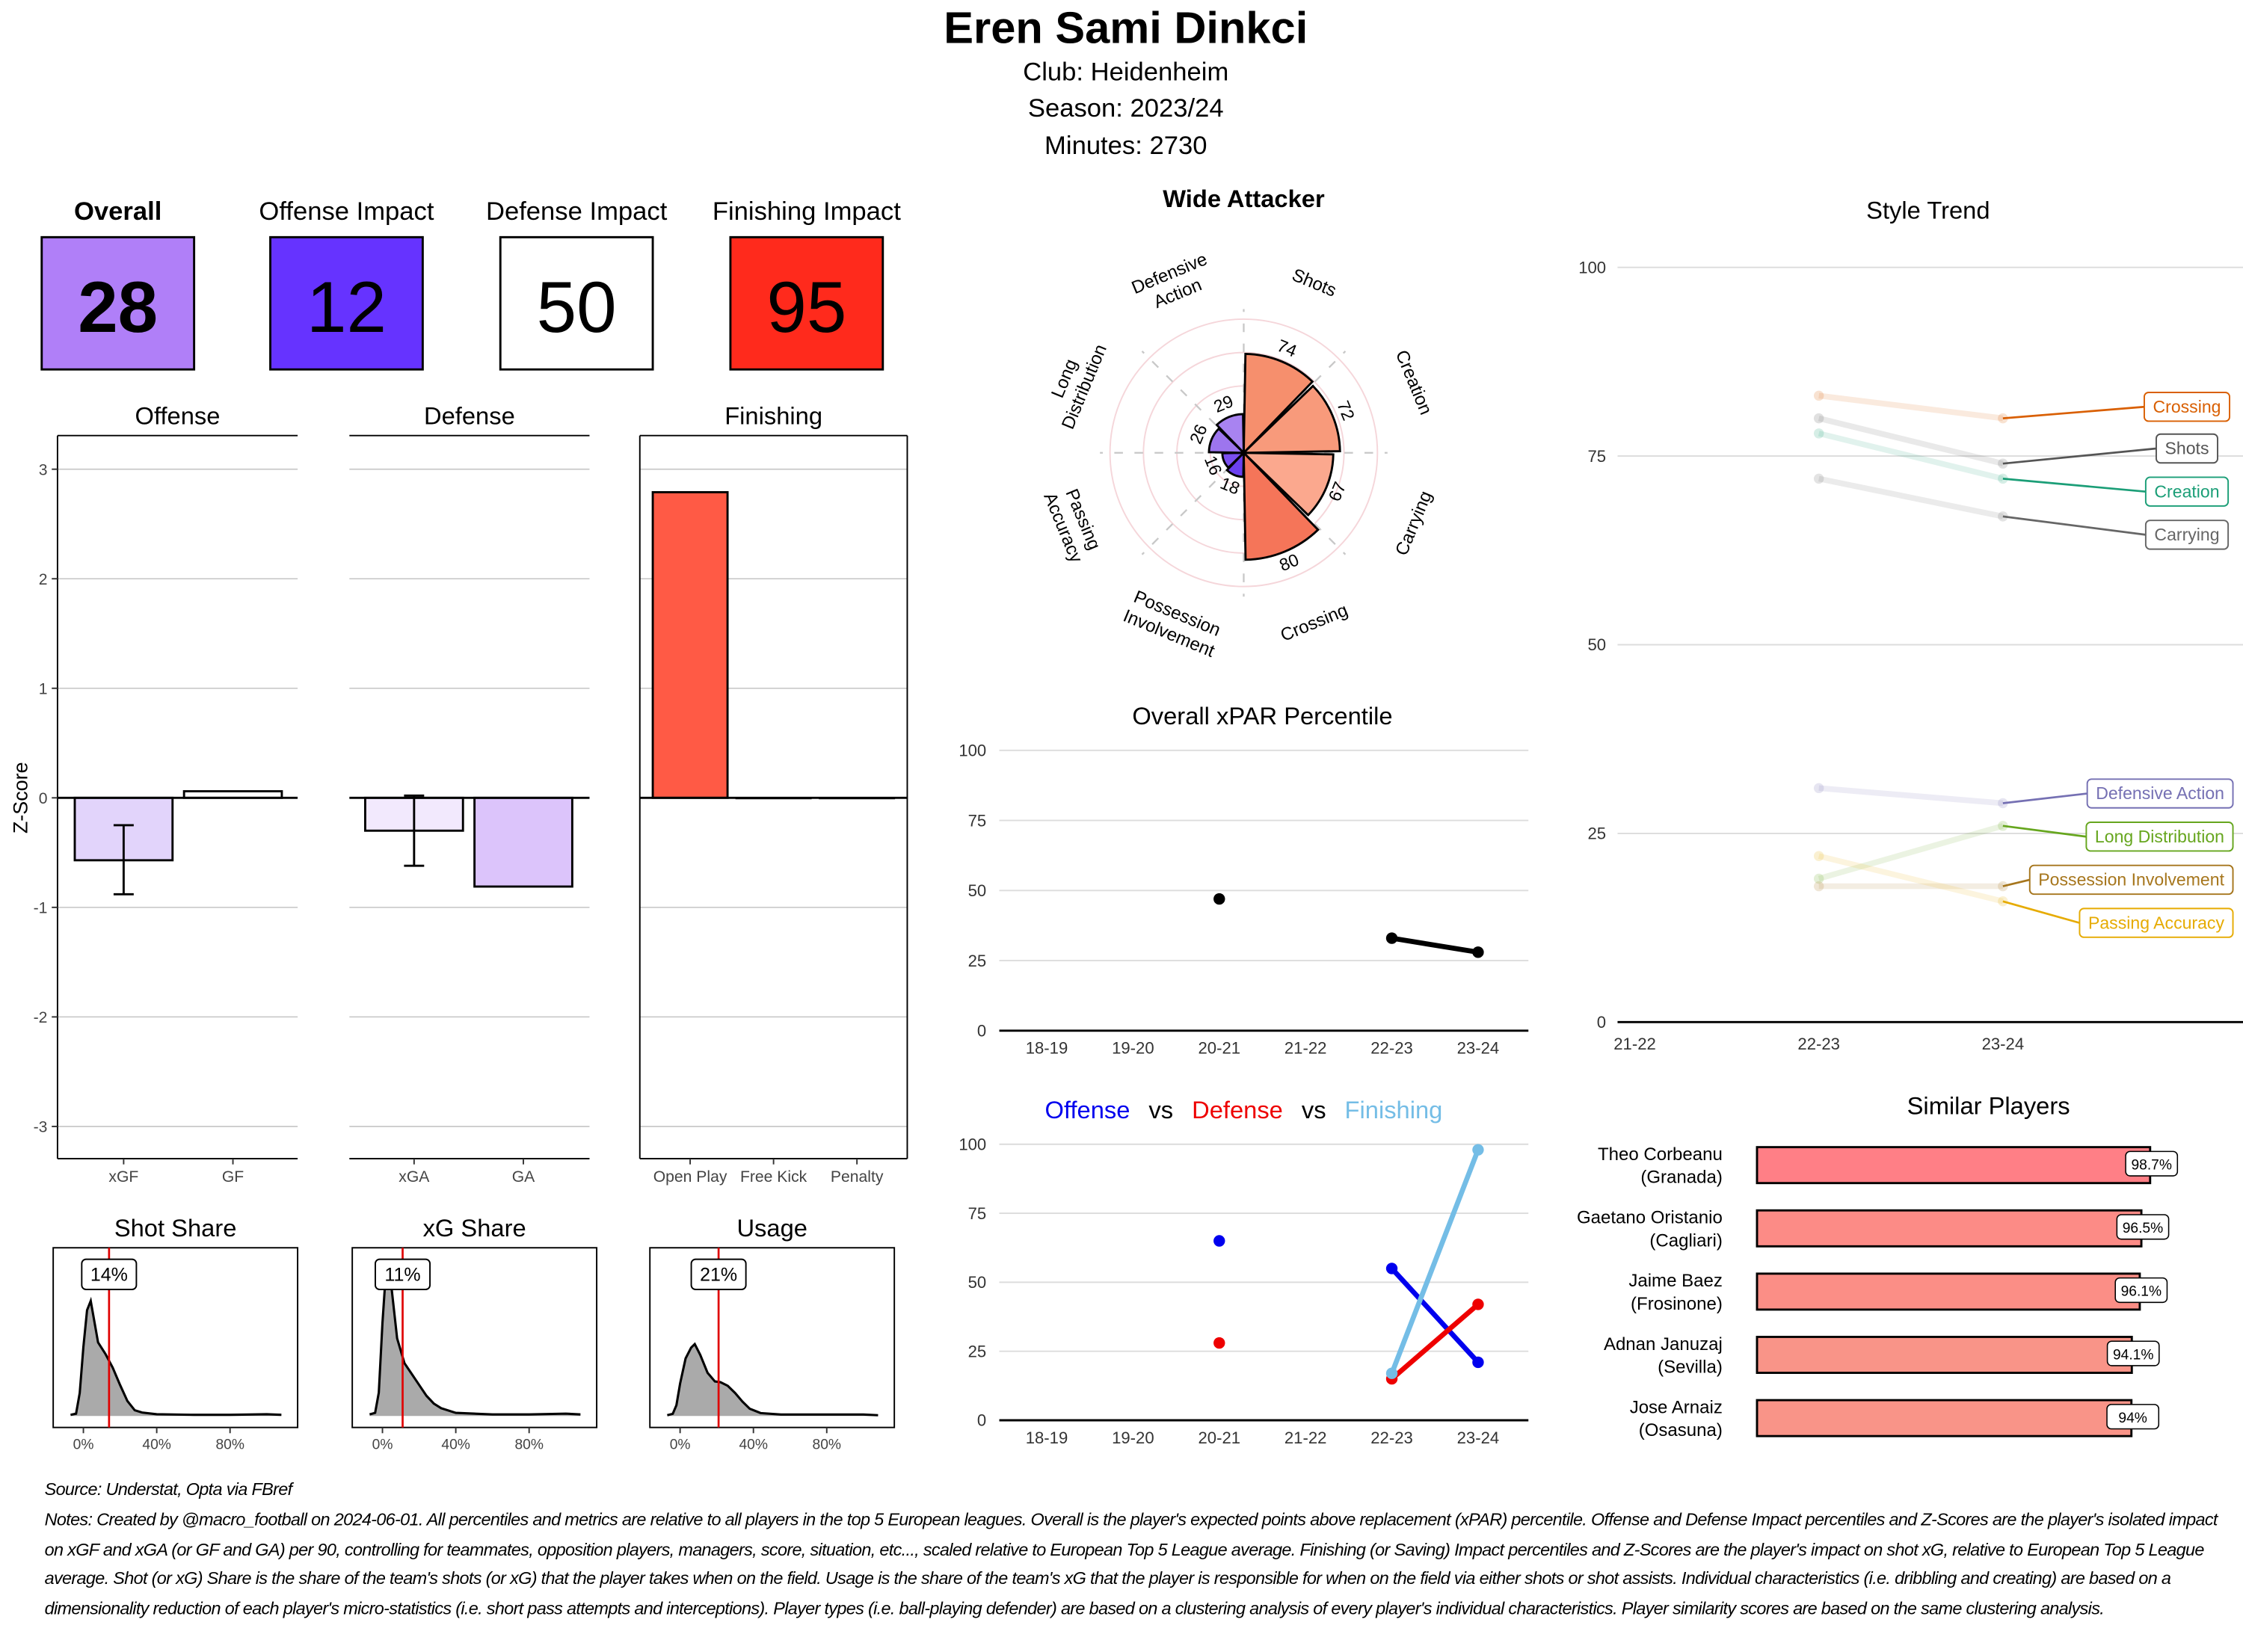 The width and height of the screenshot is (2243, 1652). Describe the element at coordinates (109, 1275) in the screenshot. I see `player-value-label: 14%` at that location.